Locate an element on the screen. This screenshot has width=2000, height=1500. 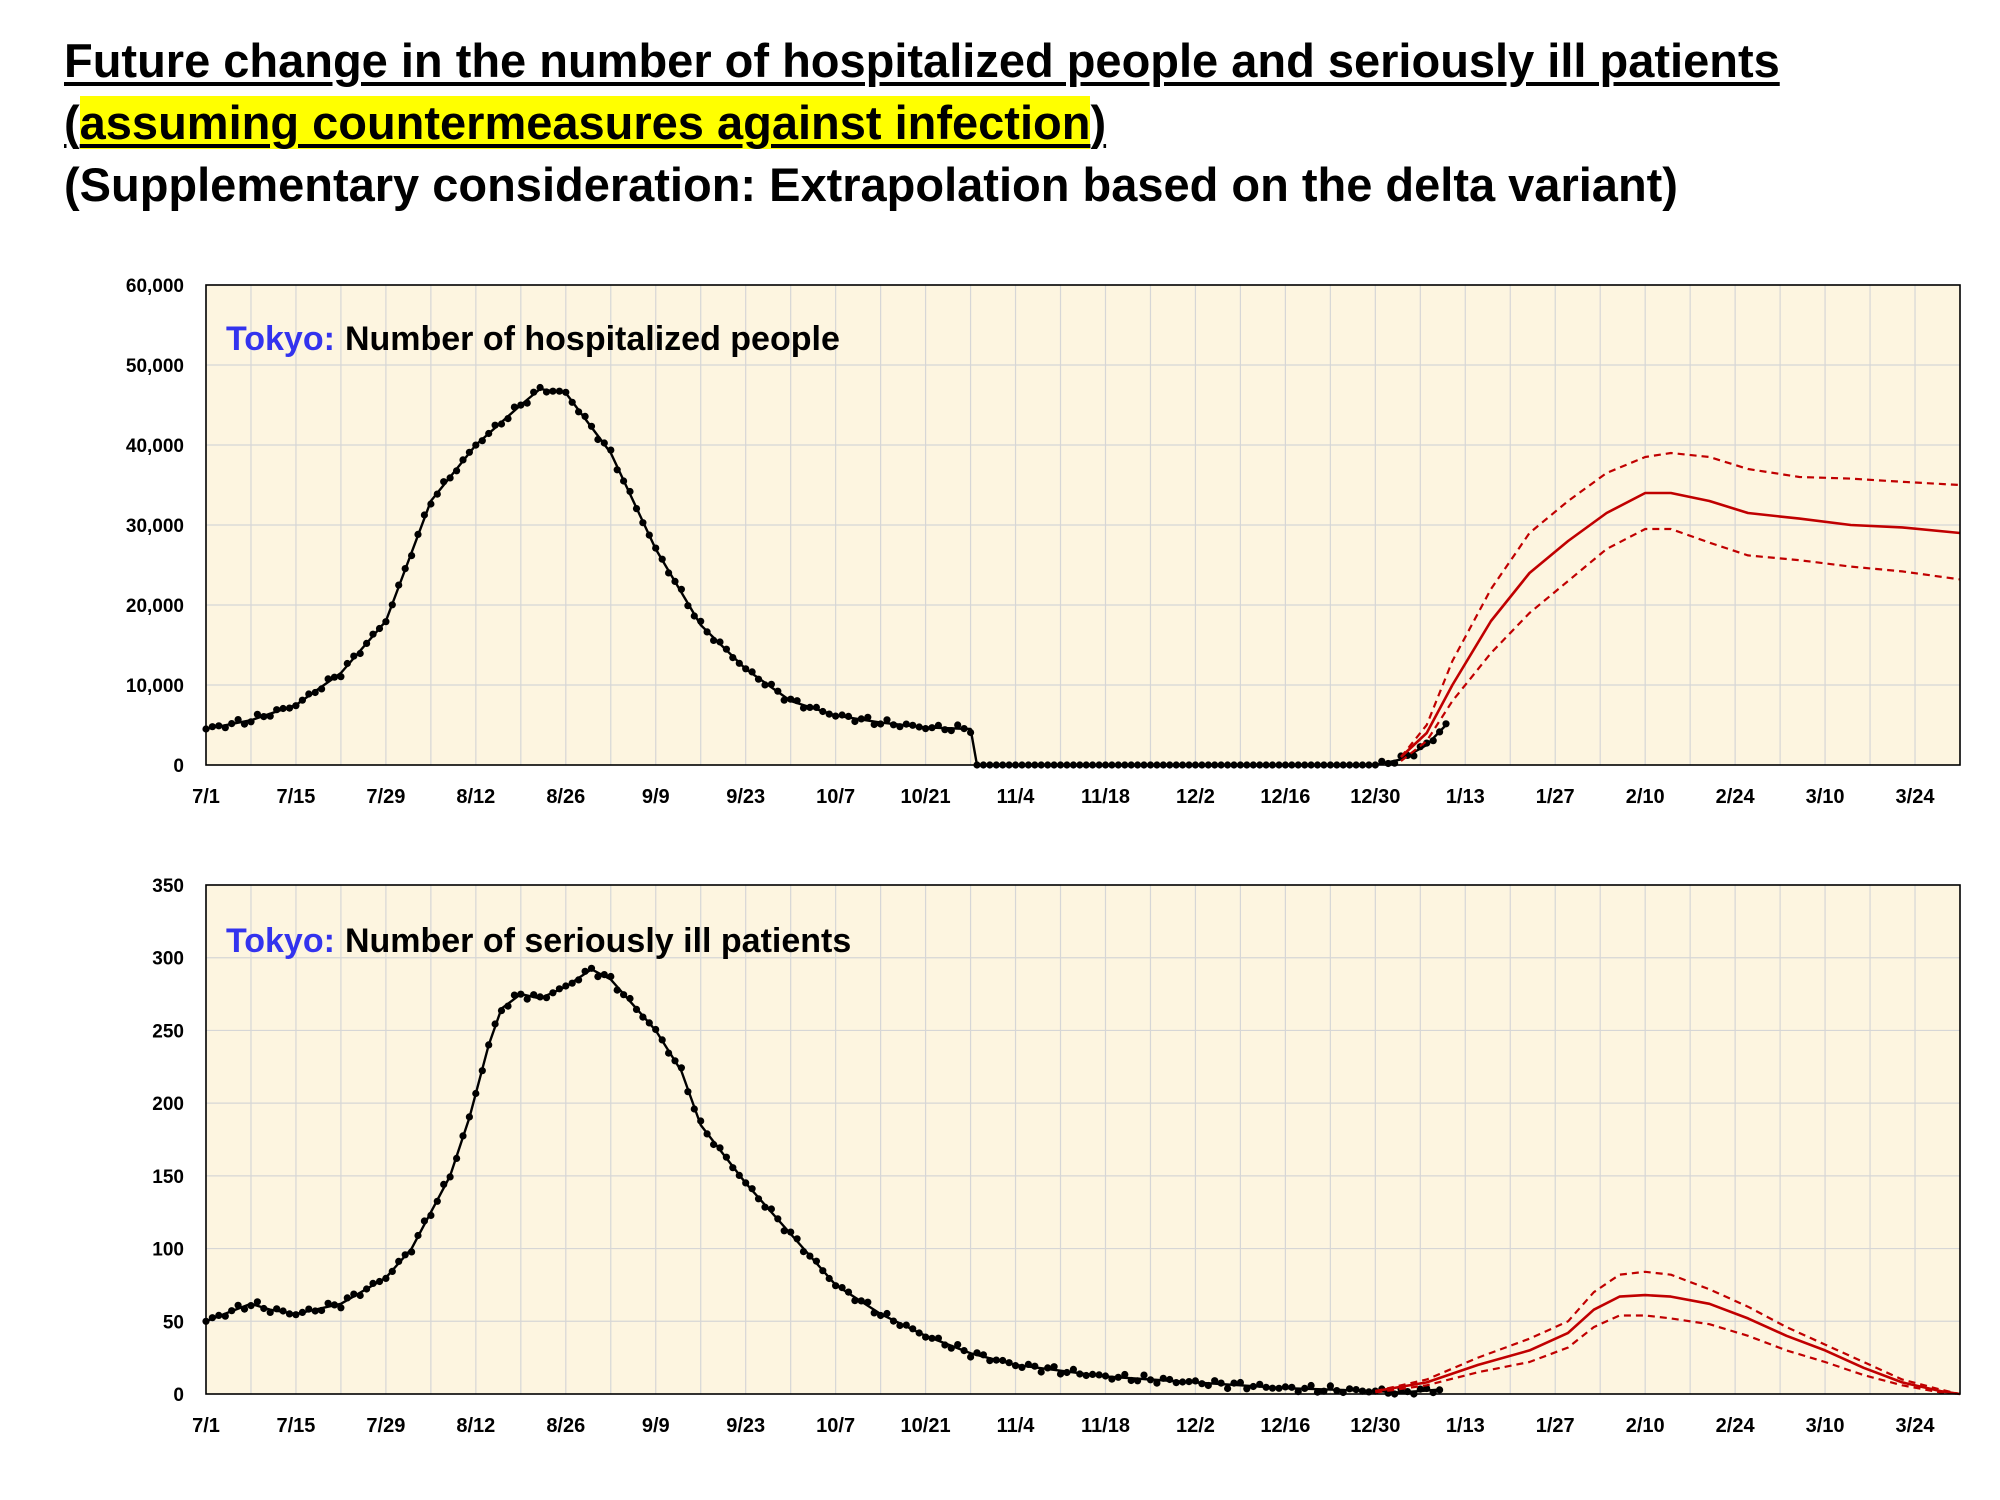
chart-label-title: Number of hospitalized people is located at coordinates (592, 339).